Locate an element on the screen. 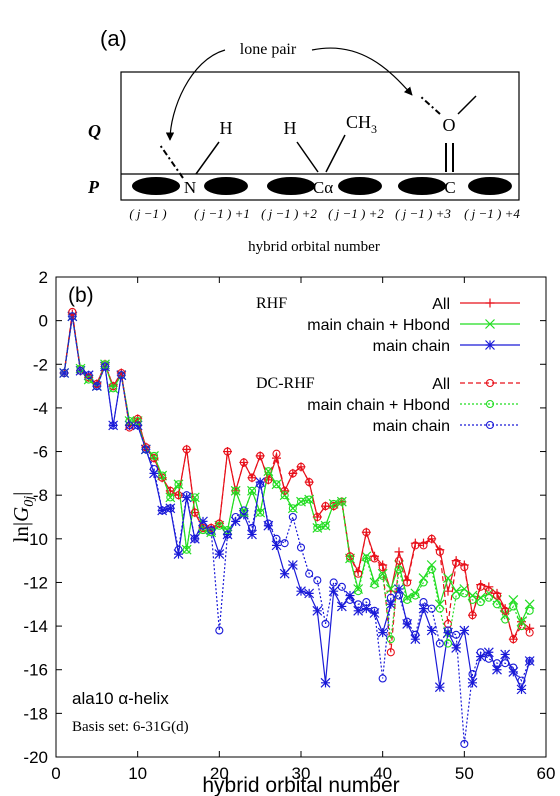  atom: Cα is located at coordinates (323, 187).